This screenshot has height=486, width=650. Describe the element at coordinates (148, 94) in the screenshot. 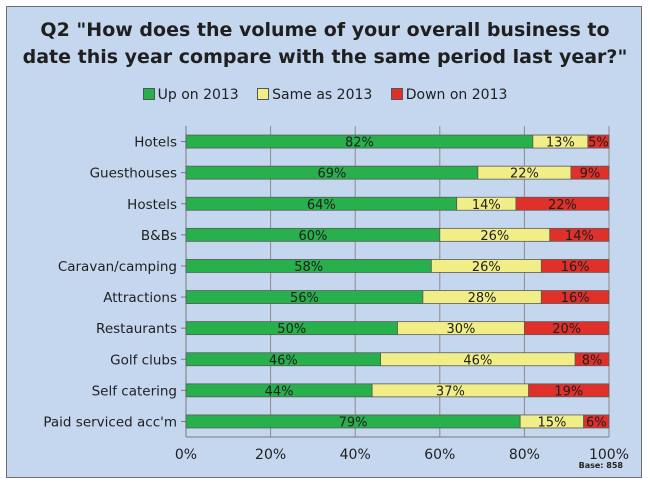

I see `legend-swatch-up` at that location.